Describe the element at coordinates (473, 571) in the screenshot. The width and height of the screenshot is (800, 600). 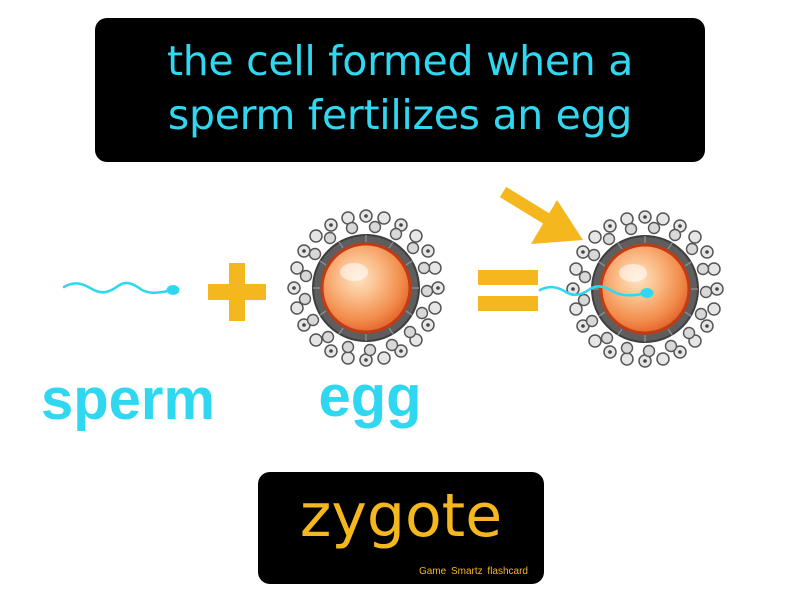
I see `brand-label: Game Smartz flashcard` at that location.